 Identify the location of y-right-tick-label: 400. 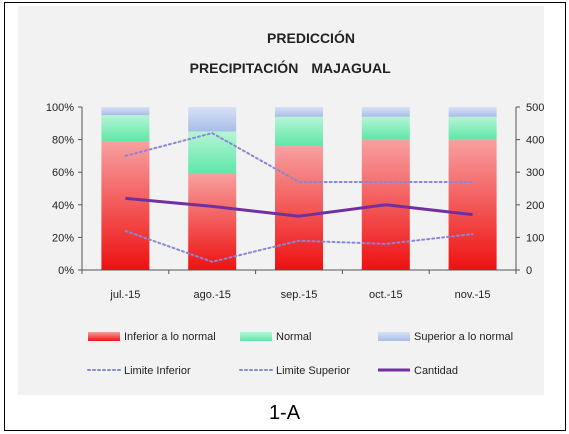
(535, 141).